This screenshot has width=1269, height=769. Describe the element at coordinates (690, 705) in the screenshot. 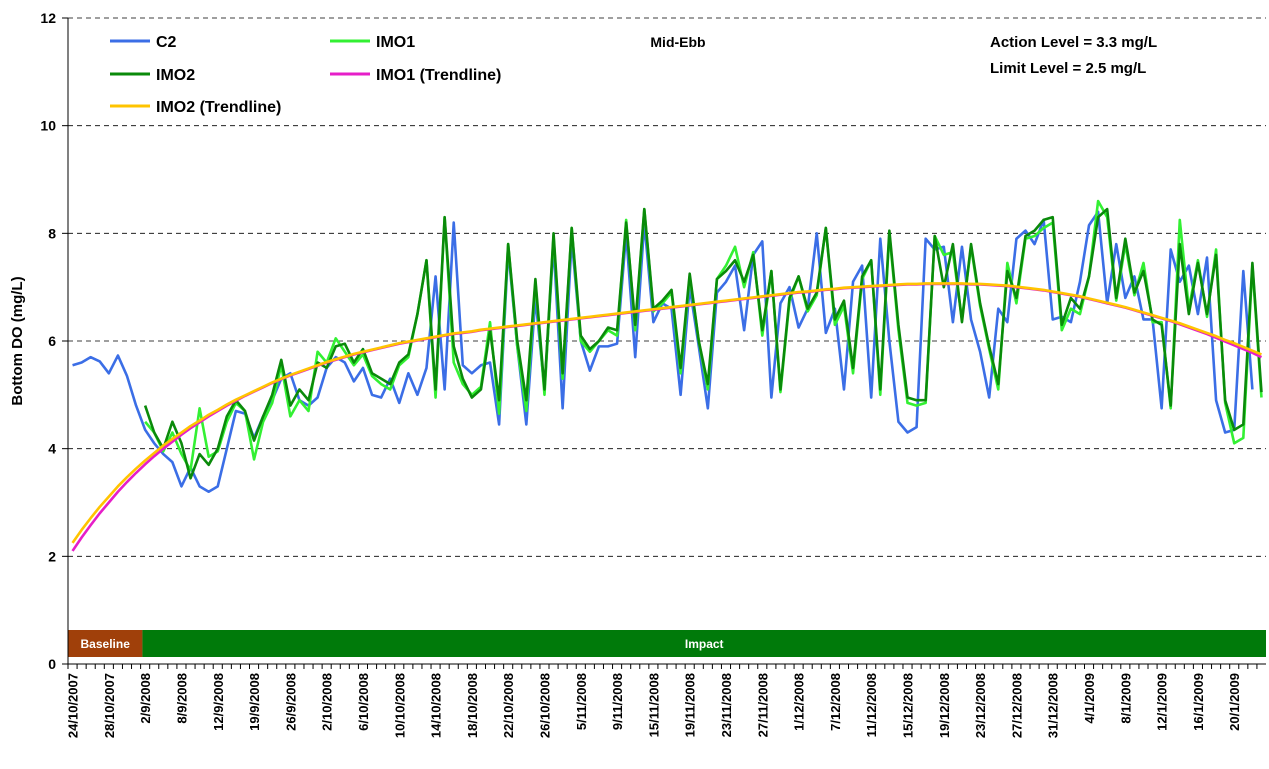

I see `x-tick-label: 19/11/2008` at that location.